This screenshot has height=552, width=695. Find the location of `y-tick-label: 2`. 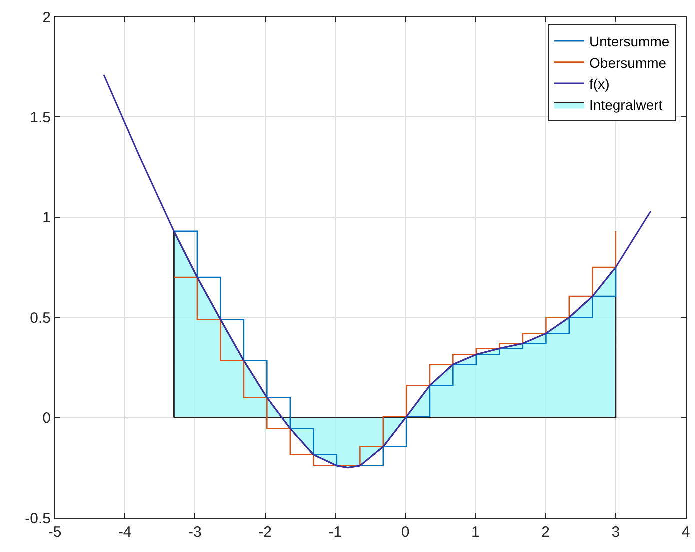

y-tick-label: 2 is located at coordinates (46, 17).